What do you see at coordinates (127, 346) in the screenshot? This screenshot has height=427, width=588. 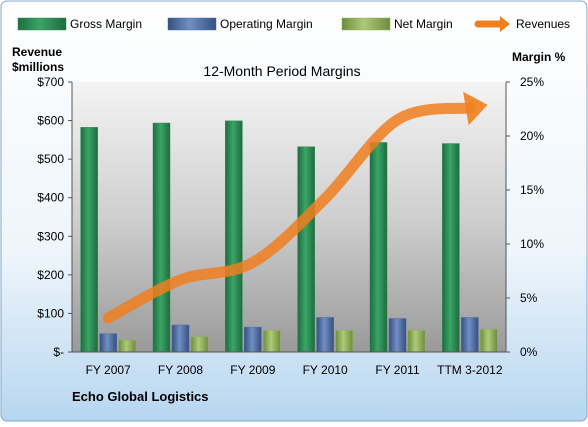 I see `bar-net-margin-fy-2007` at bounding box center [127, 346].